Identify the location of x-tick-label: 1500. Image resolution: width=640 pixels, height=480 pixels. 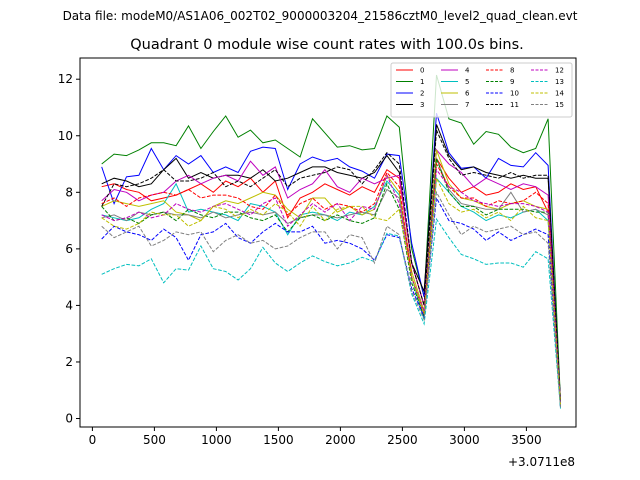
(278, 440).